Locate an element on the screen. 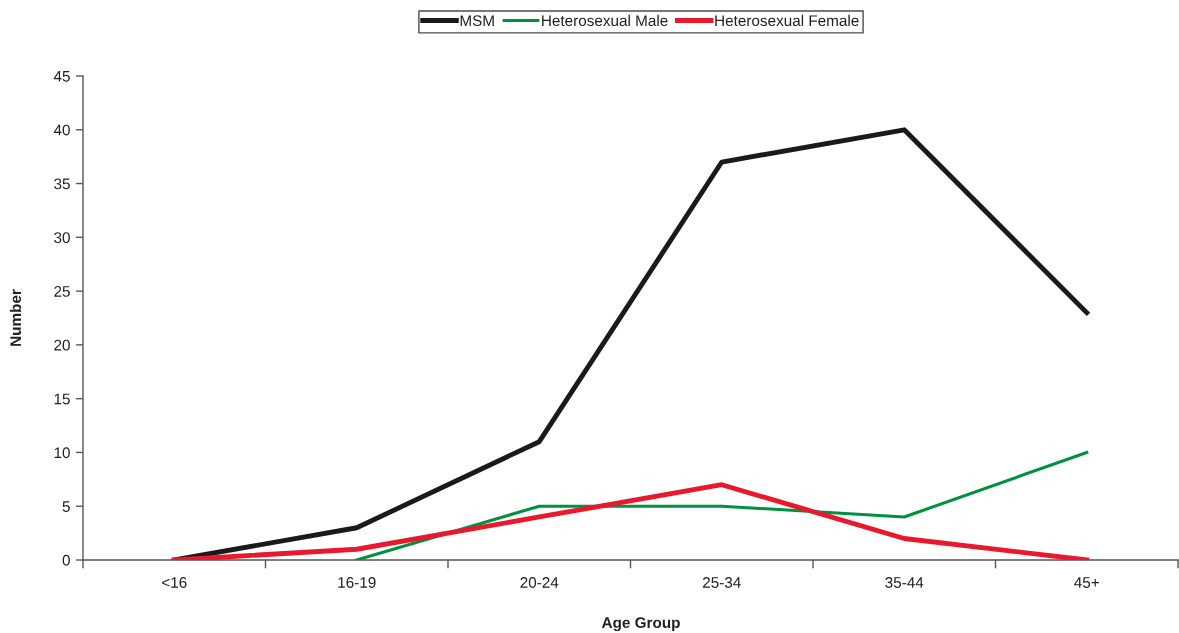 This screenshot has width=1179, height=633. x-tick-label: <16 is located at coordinates (174, 582).